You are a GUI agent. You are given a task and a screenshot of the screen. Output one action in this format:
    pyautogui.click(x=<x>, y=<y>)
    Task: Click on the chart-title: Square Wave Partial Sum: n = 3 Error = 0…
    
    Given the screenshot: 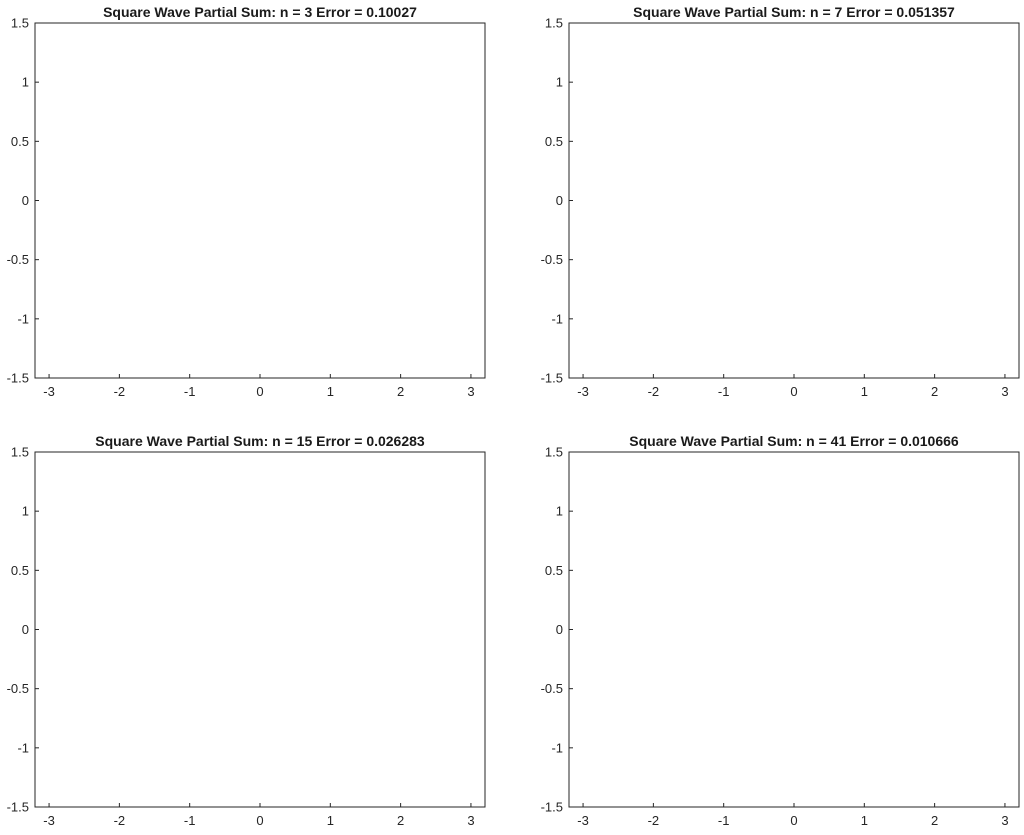 What is the action you would take?
    pyautogui.click(x=260, y=12)
    